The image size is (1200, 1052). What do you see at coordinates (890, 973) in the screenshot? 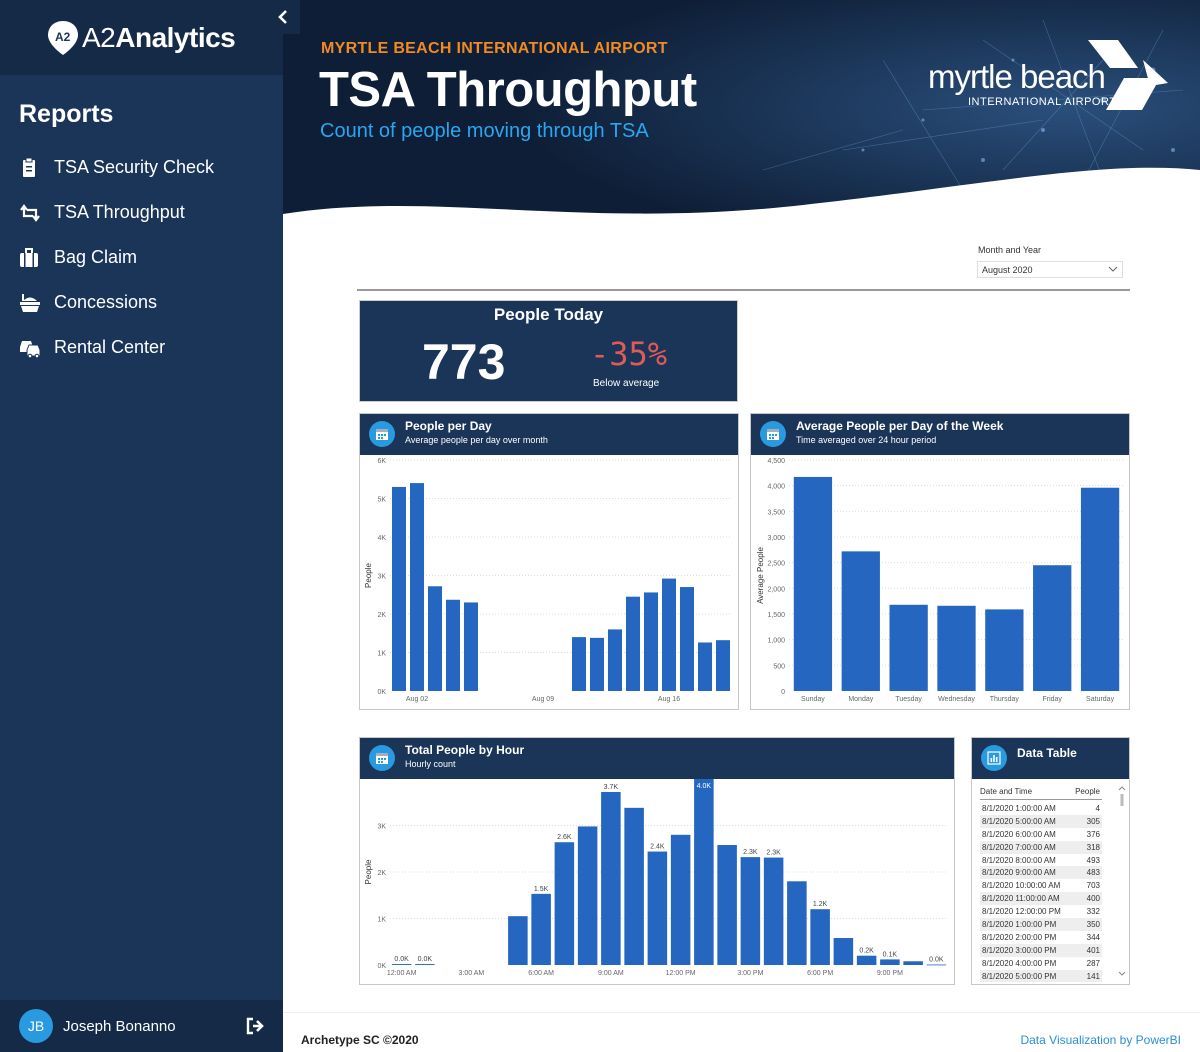
I see `x-tick-label: 9:00 PM` at bounding box center [890, 973].